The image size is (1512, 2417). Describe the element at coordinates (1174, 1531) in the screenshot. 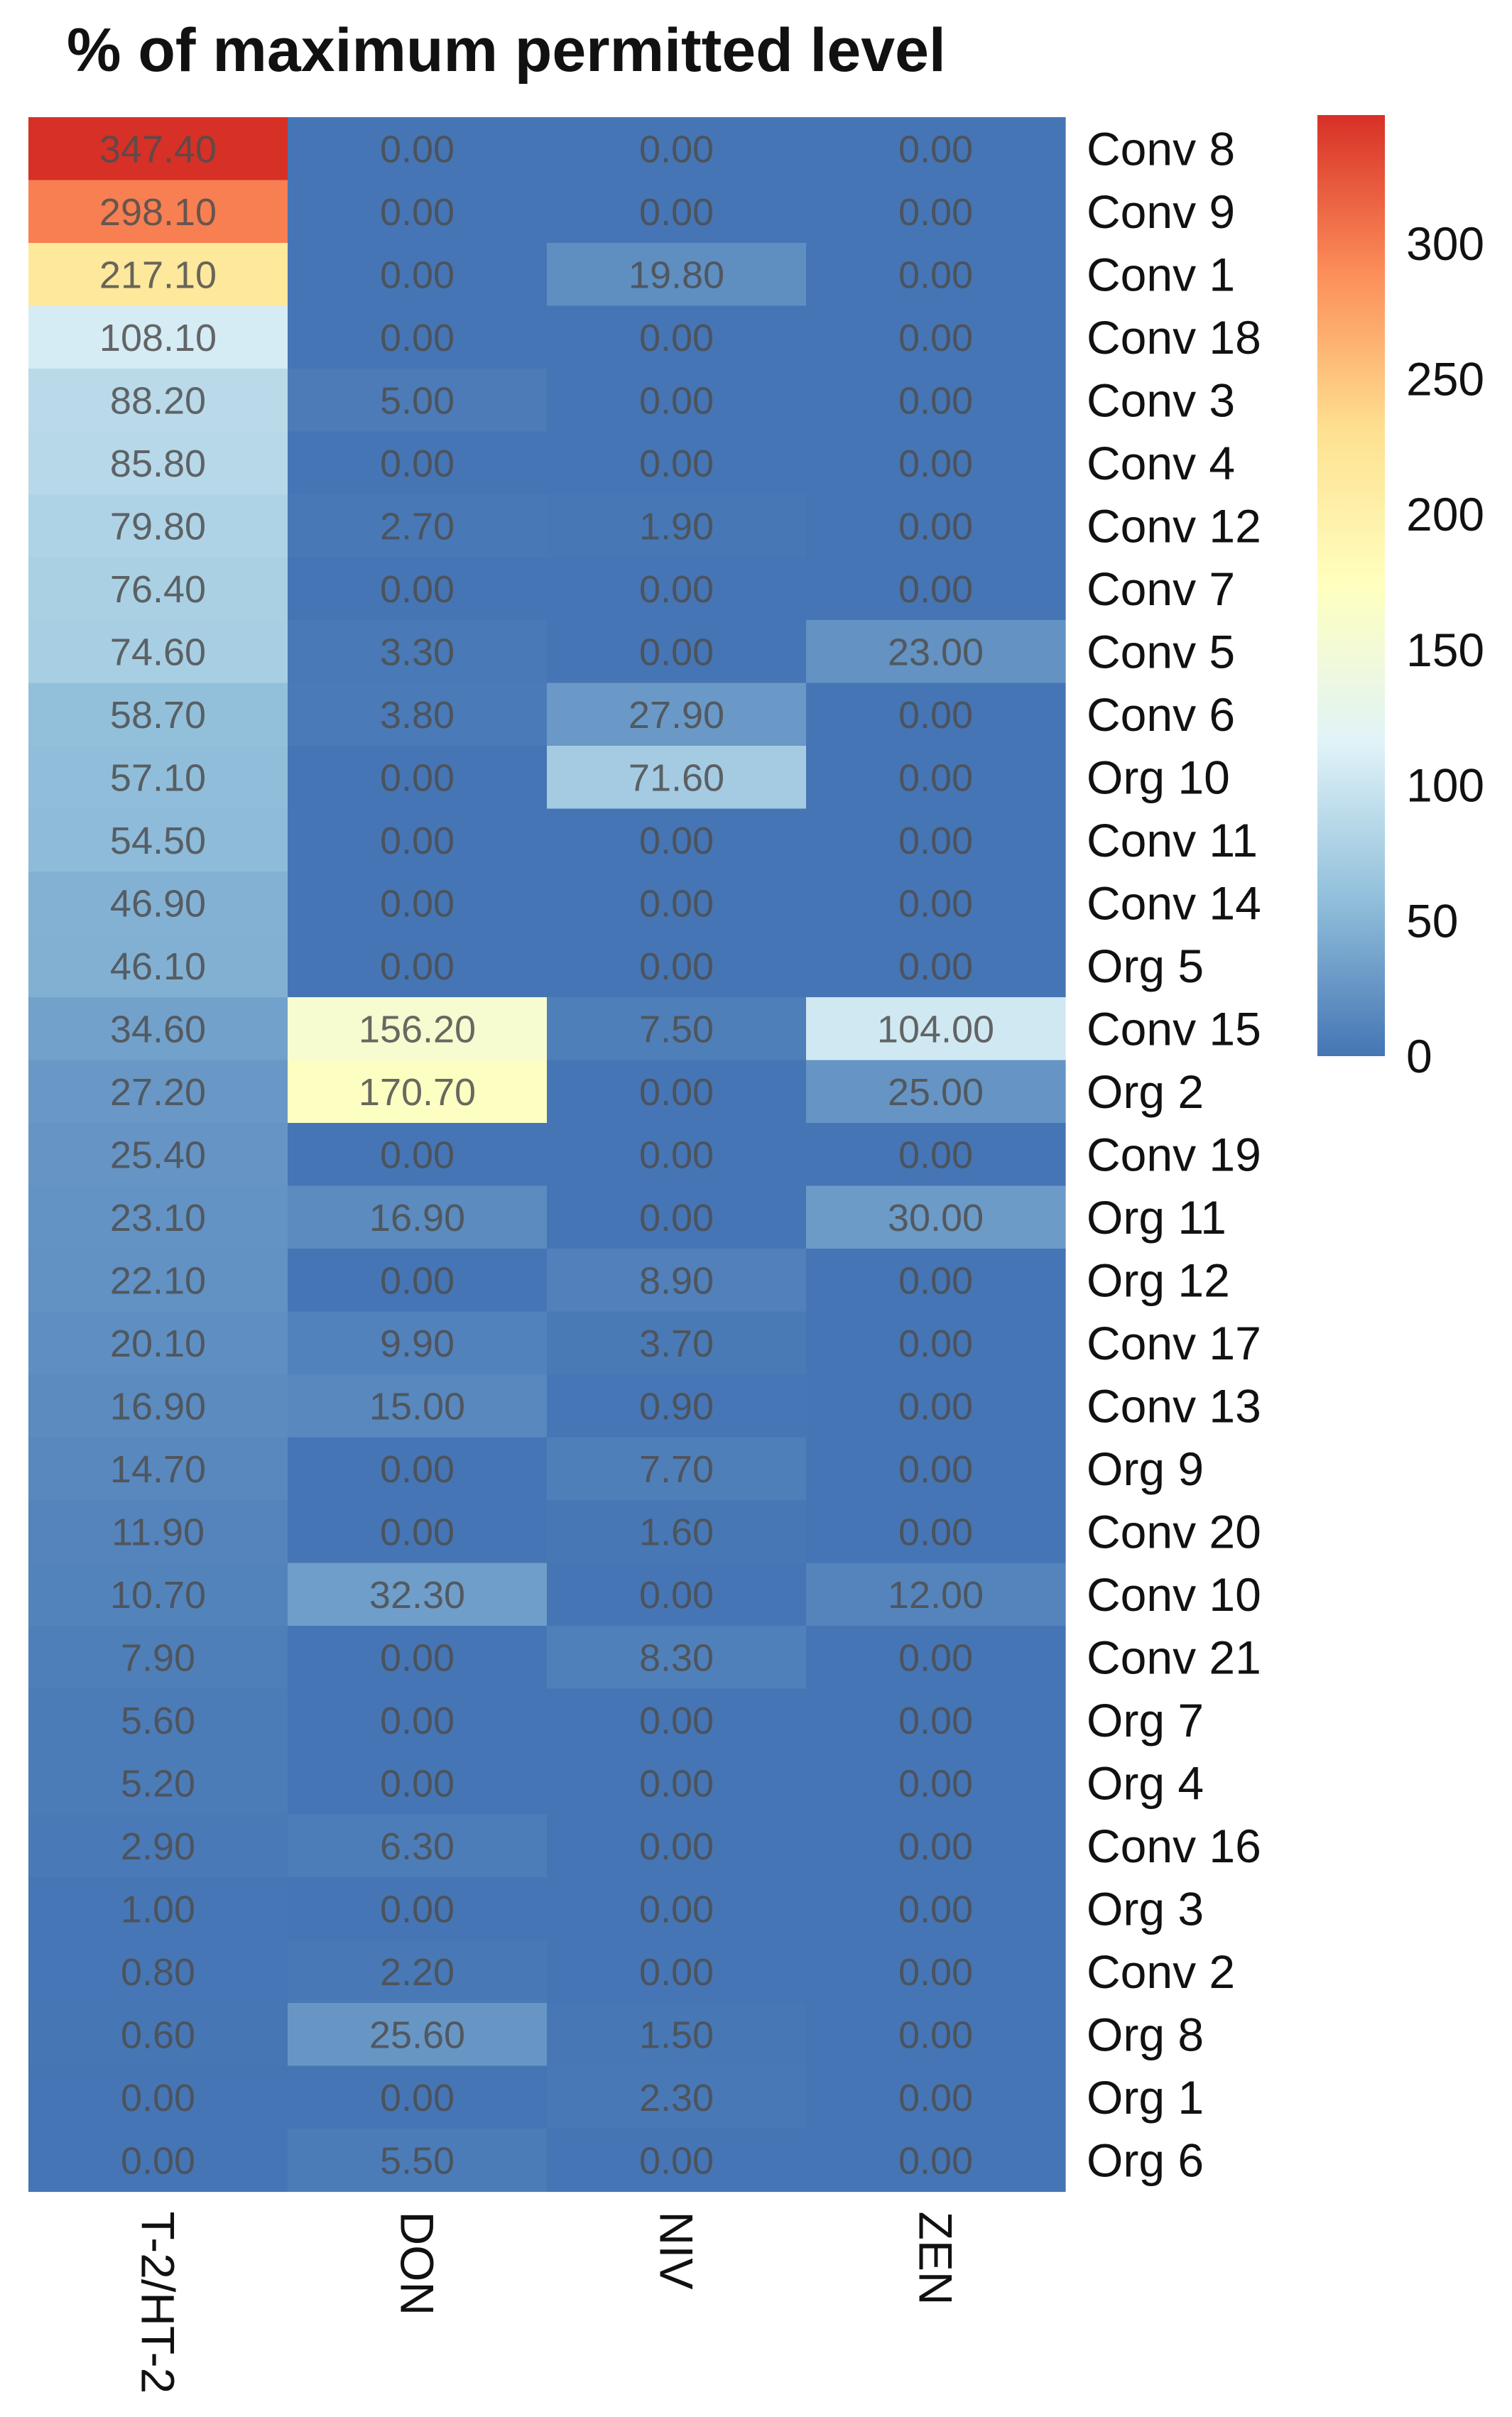

I see `row-label: Conv 20` at that location.